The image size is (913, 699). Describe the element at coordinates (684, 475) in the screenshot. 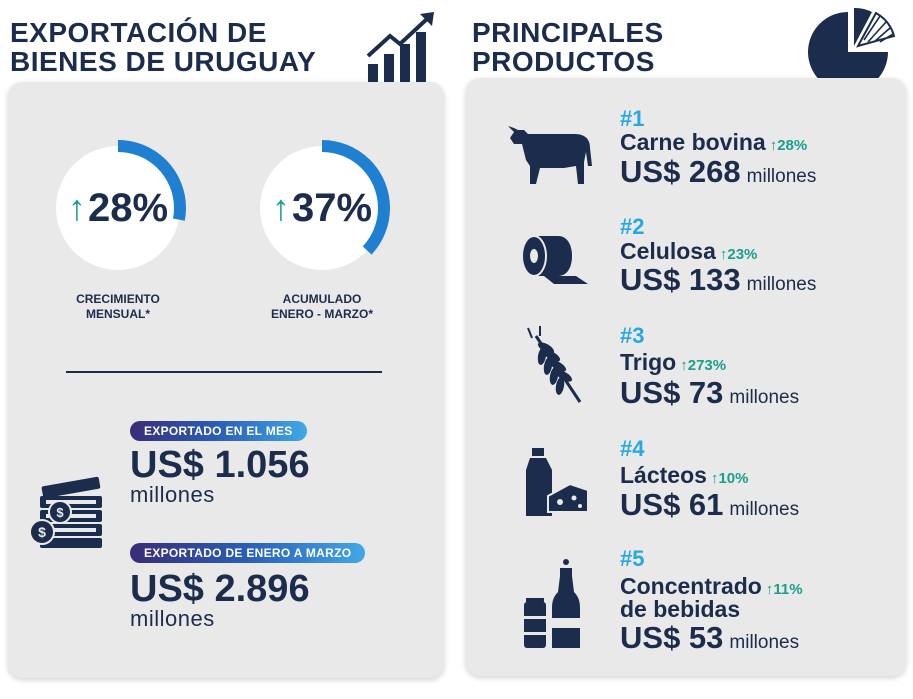

I see `product-name: Lácteos ↑10%` at that location.